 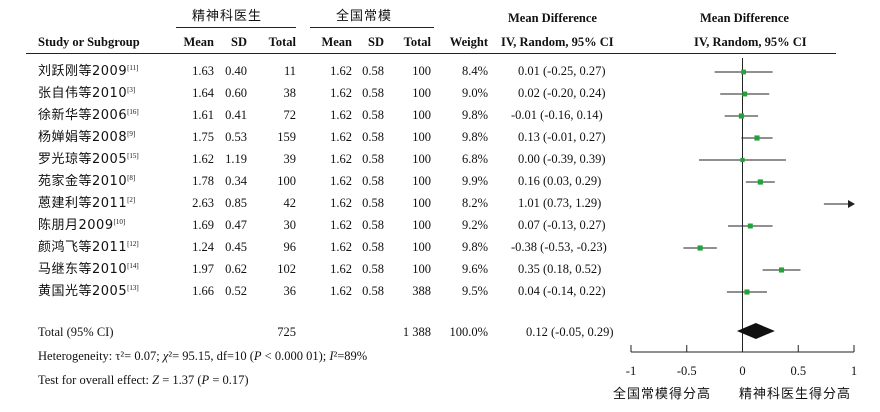 I want to click on mean1-cell: 1.24, so click(x=203, y=247).